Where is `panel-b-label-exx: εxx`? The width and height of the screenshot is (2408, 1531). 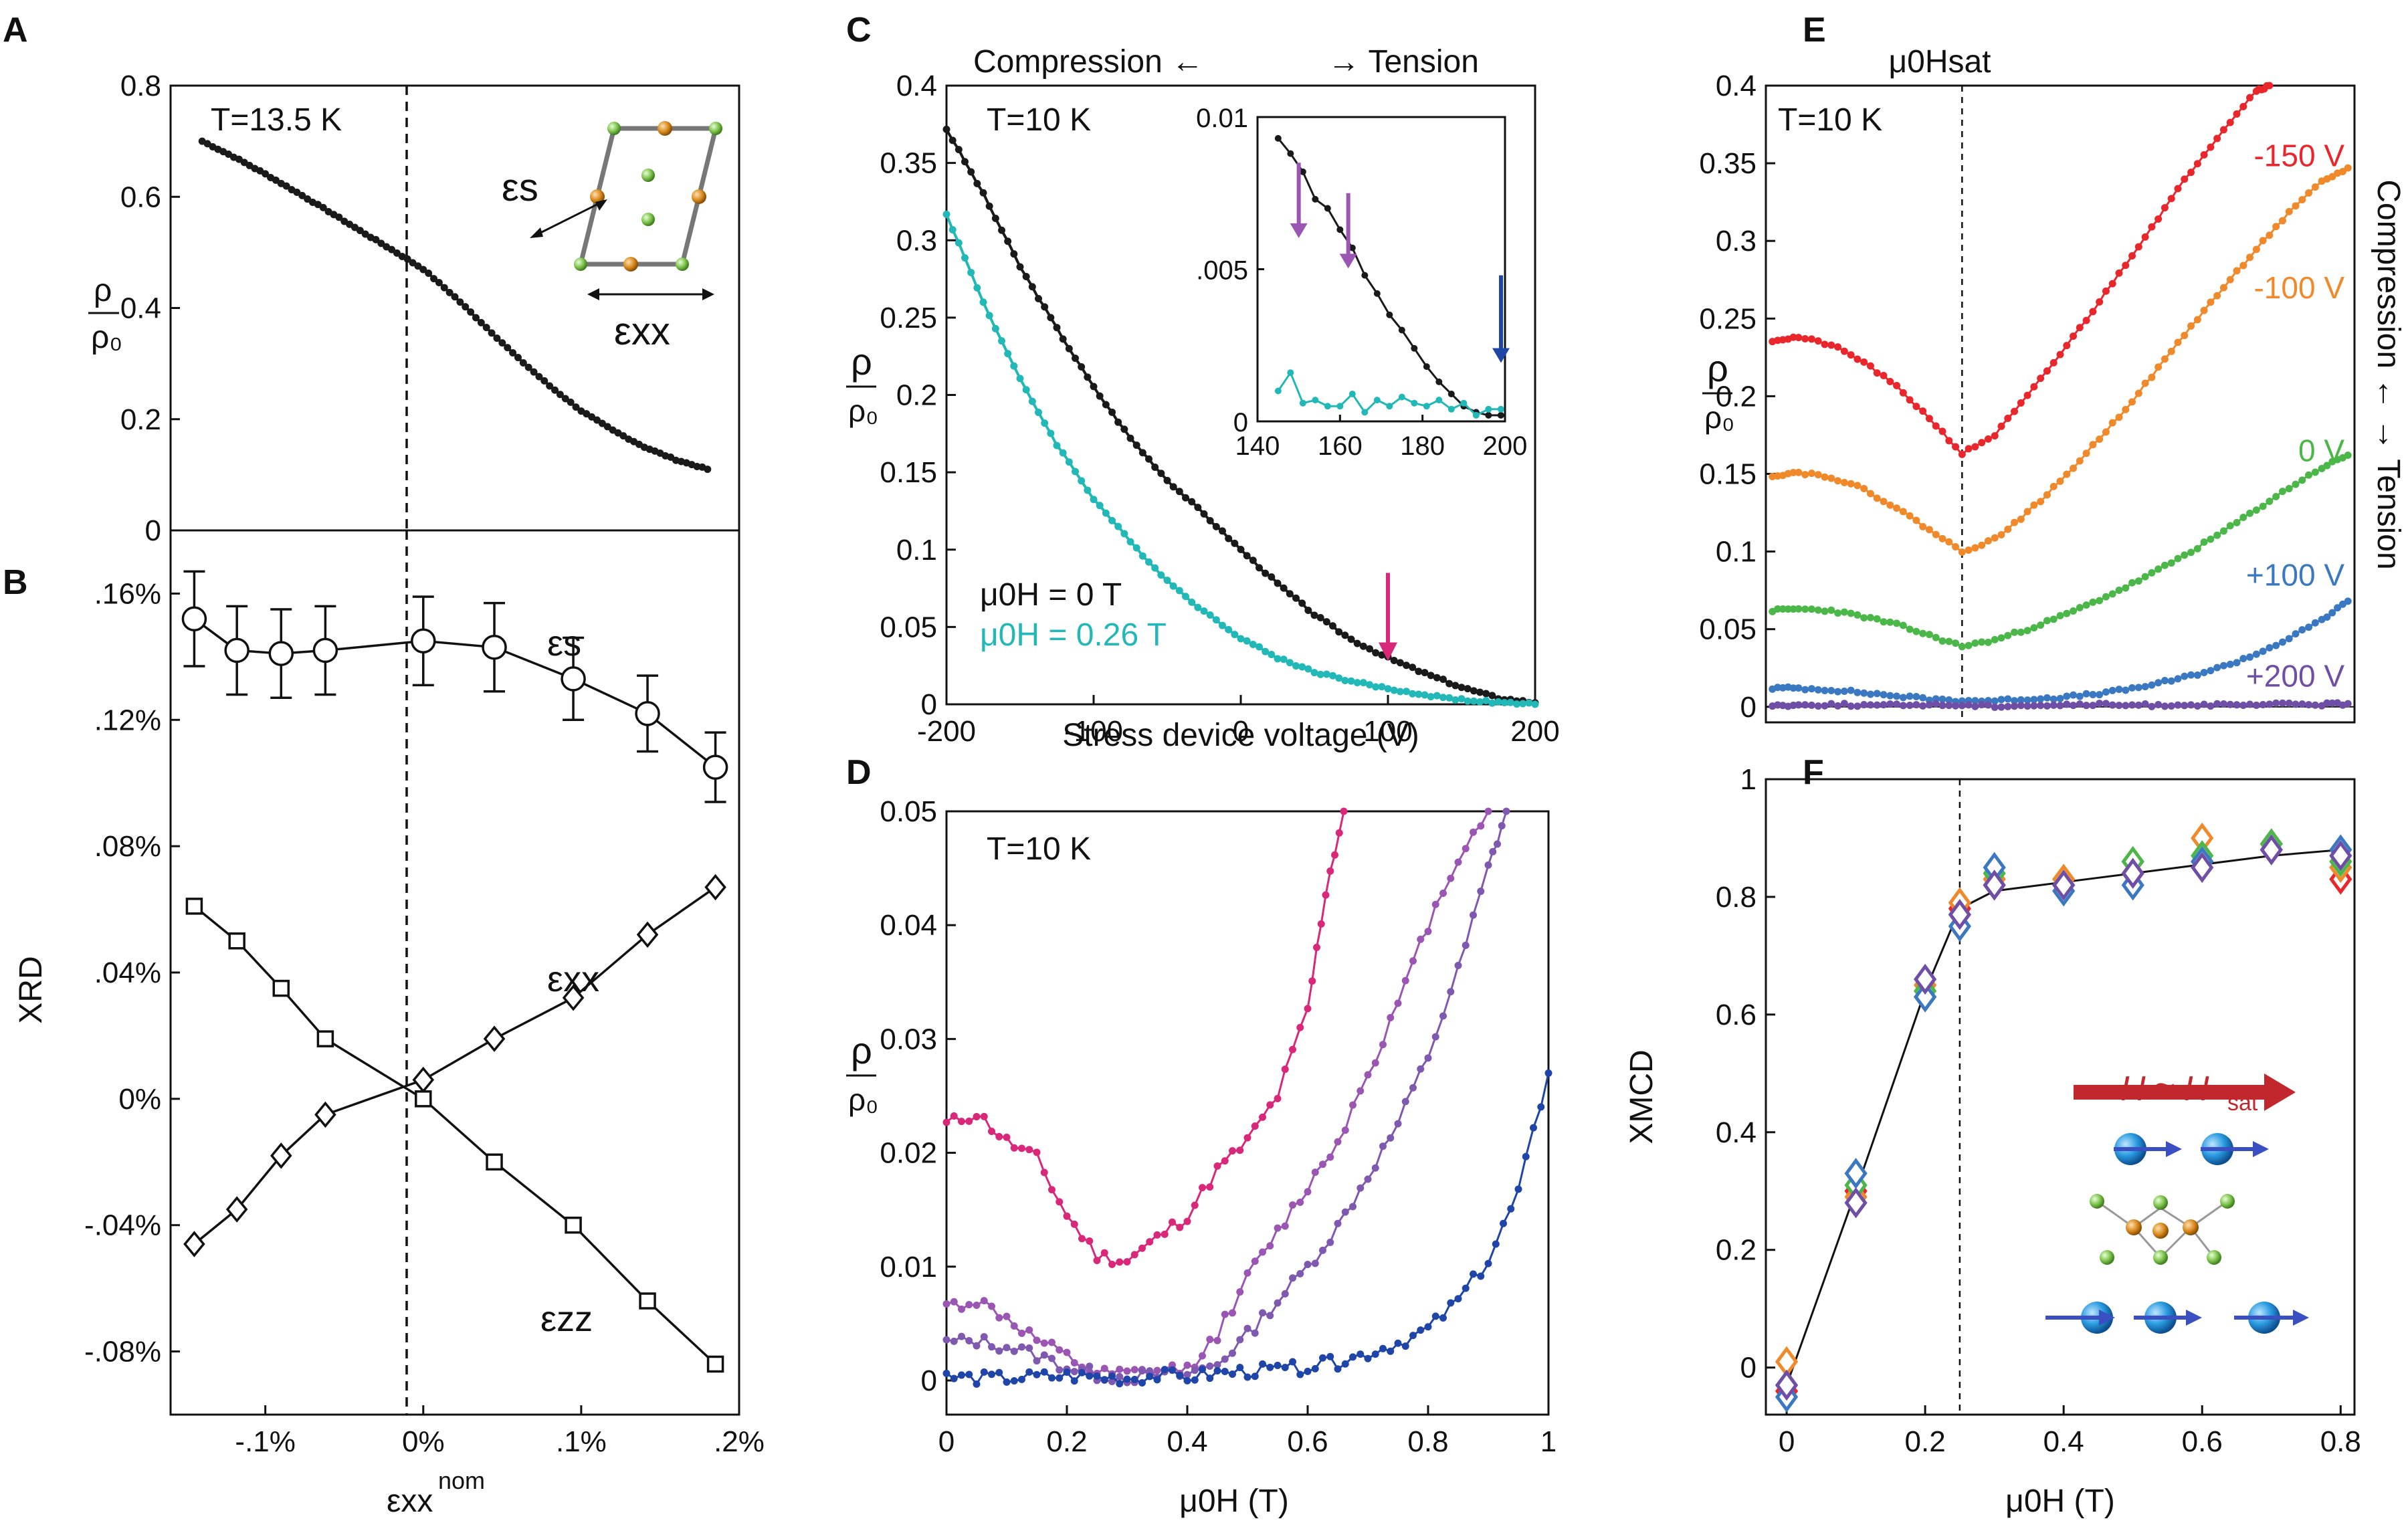 panel-b-label-exx: εxx is located at coordinates (573, 979).